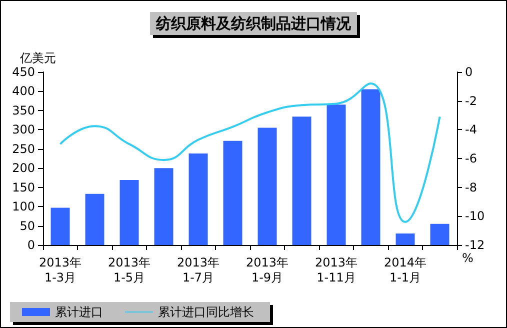 The height and width of the screenshot is (328, 507). What do you see at coordinates (198, 270) in the screenshot?
I see `x-tick-label: 2013年 1-7月` at bounding box center [198, 270].